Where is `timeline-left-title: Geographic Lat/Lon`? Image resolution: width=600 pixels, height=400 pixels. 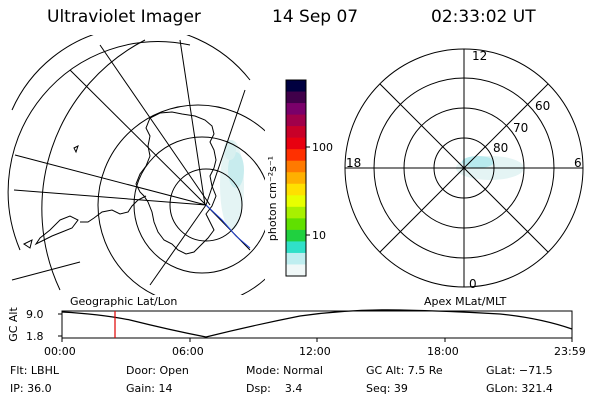
timeline-left-title: Geographic Lat/Lon is located at coordinates (124, 301).